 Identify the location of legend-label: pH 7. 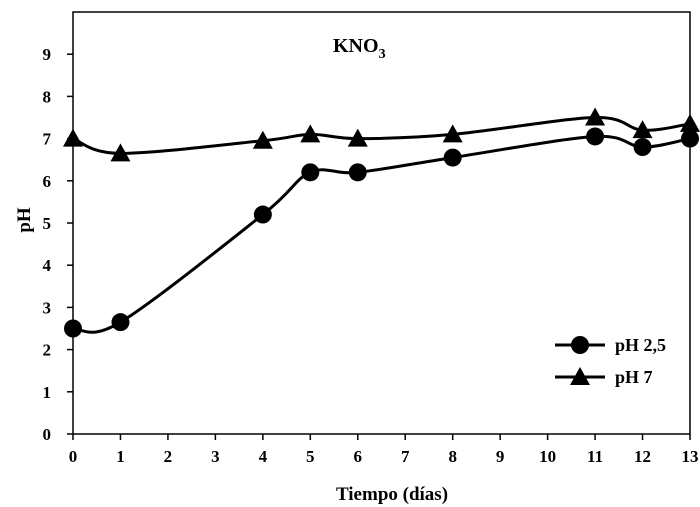
(634, 377).